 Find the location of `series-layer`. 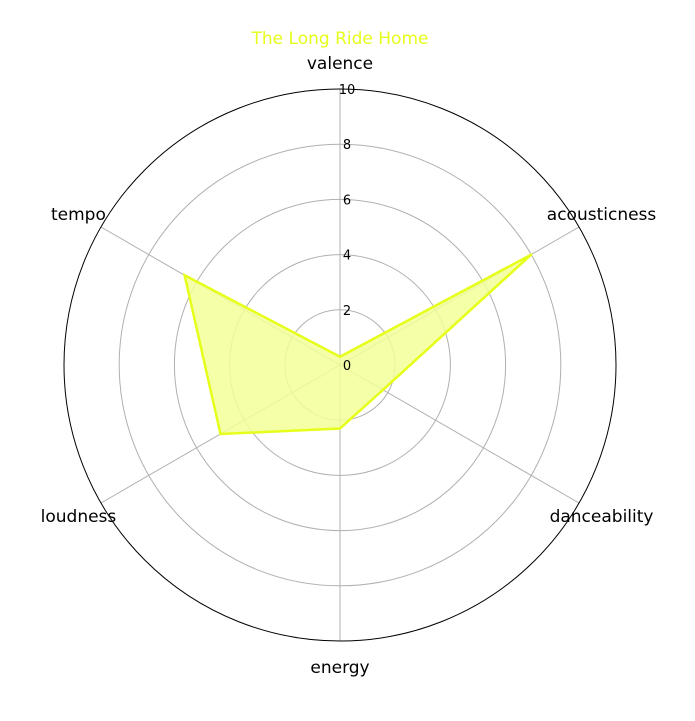

series-layer is located at coordinates (357, 344).